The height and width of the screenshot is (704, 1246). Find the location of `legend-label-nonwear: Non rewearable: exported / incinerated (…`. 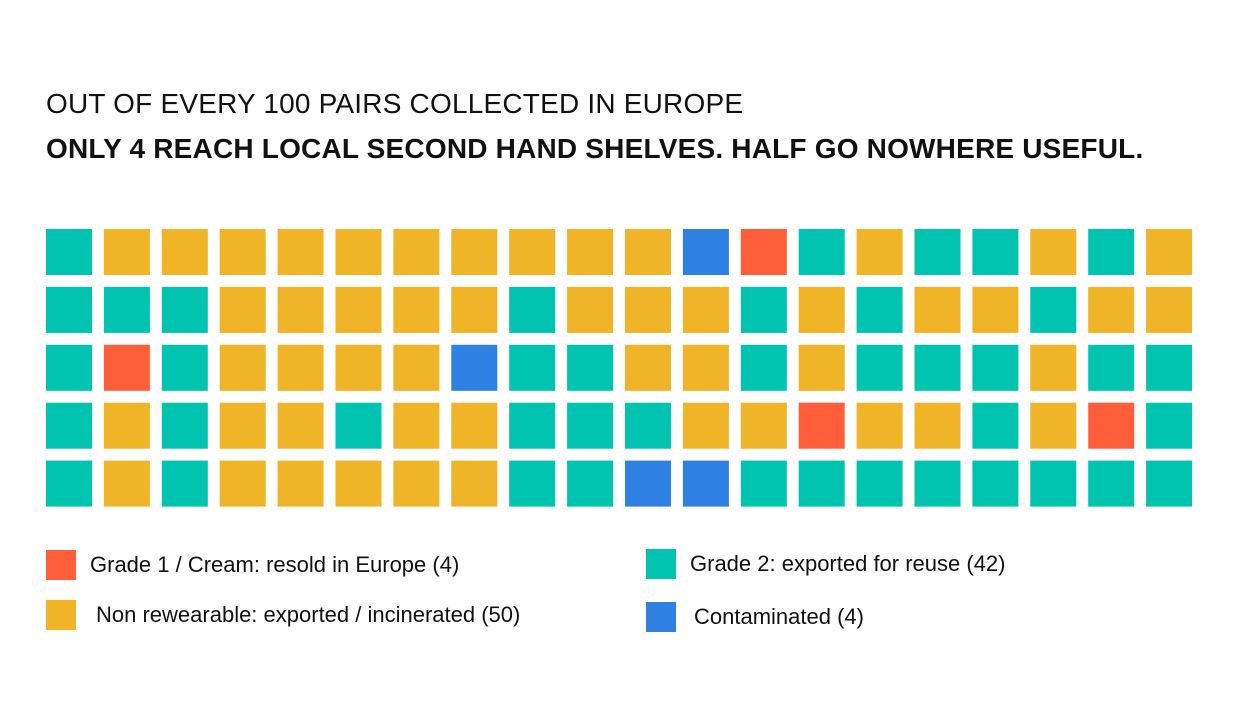

legend-label-nonwear: Non rewearable: exported / incinerated (… is located at coordinates (308, 614).